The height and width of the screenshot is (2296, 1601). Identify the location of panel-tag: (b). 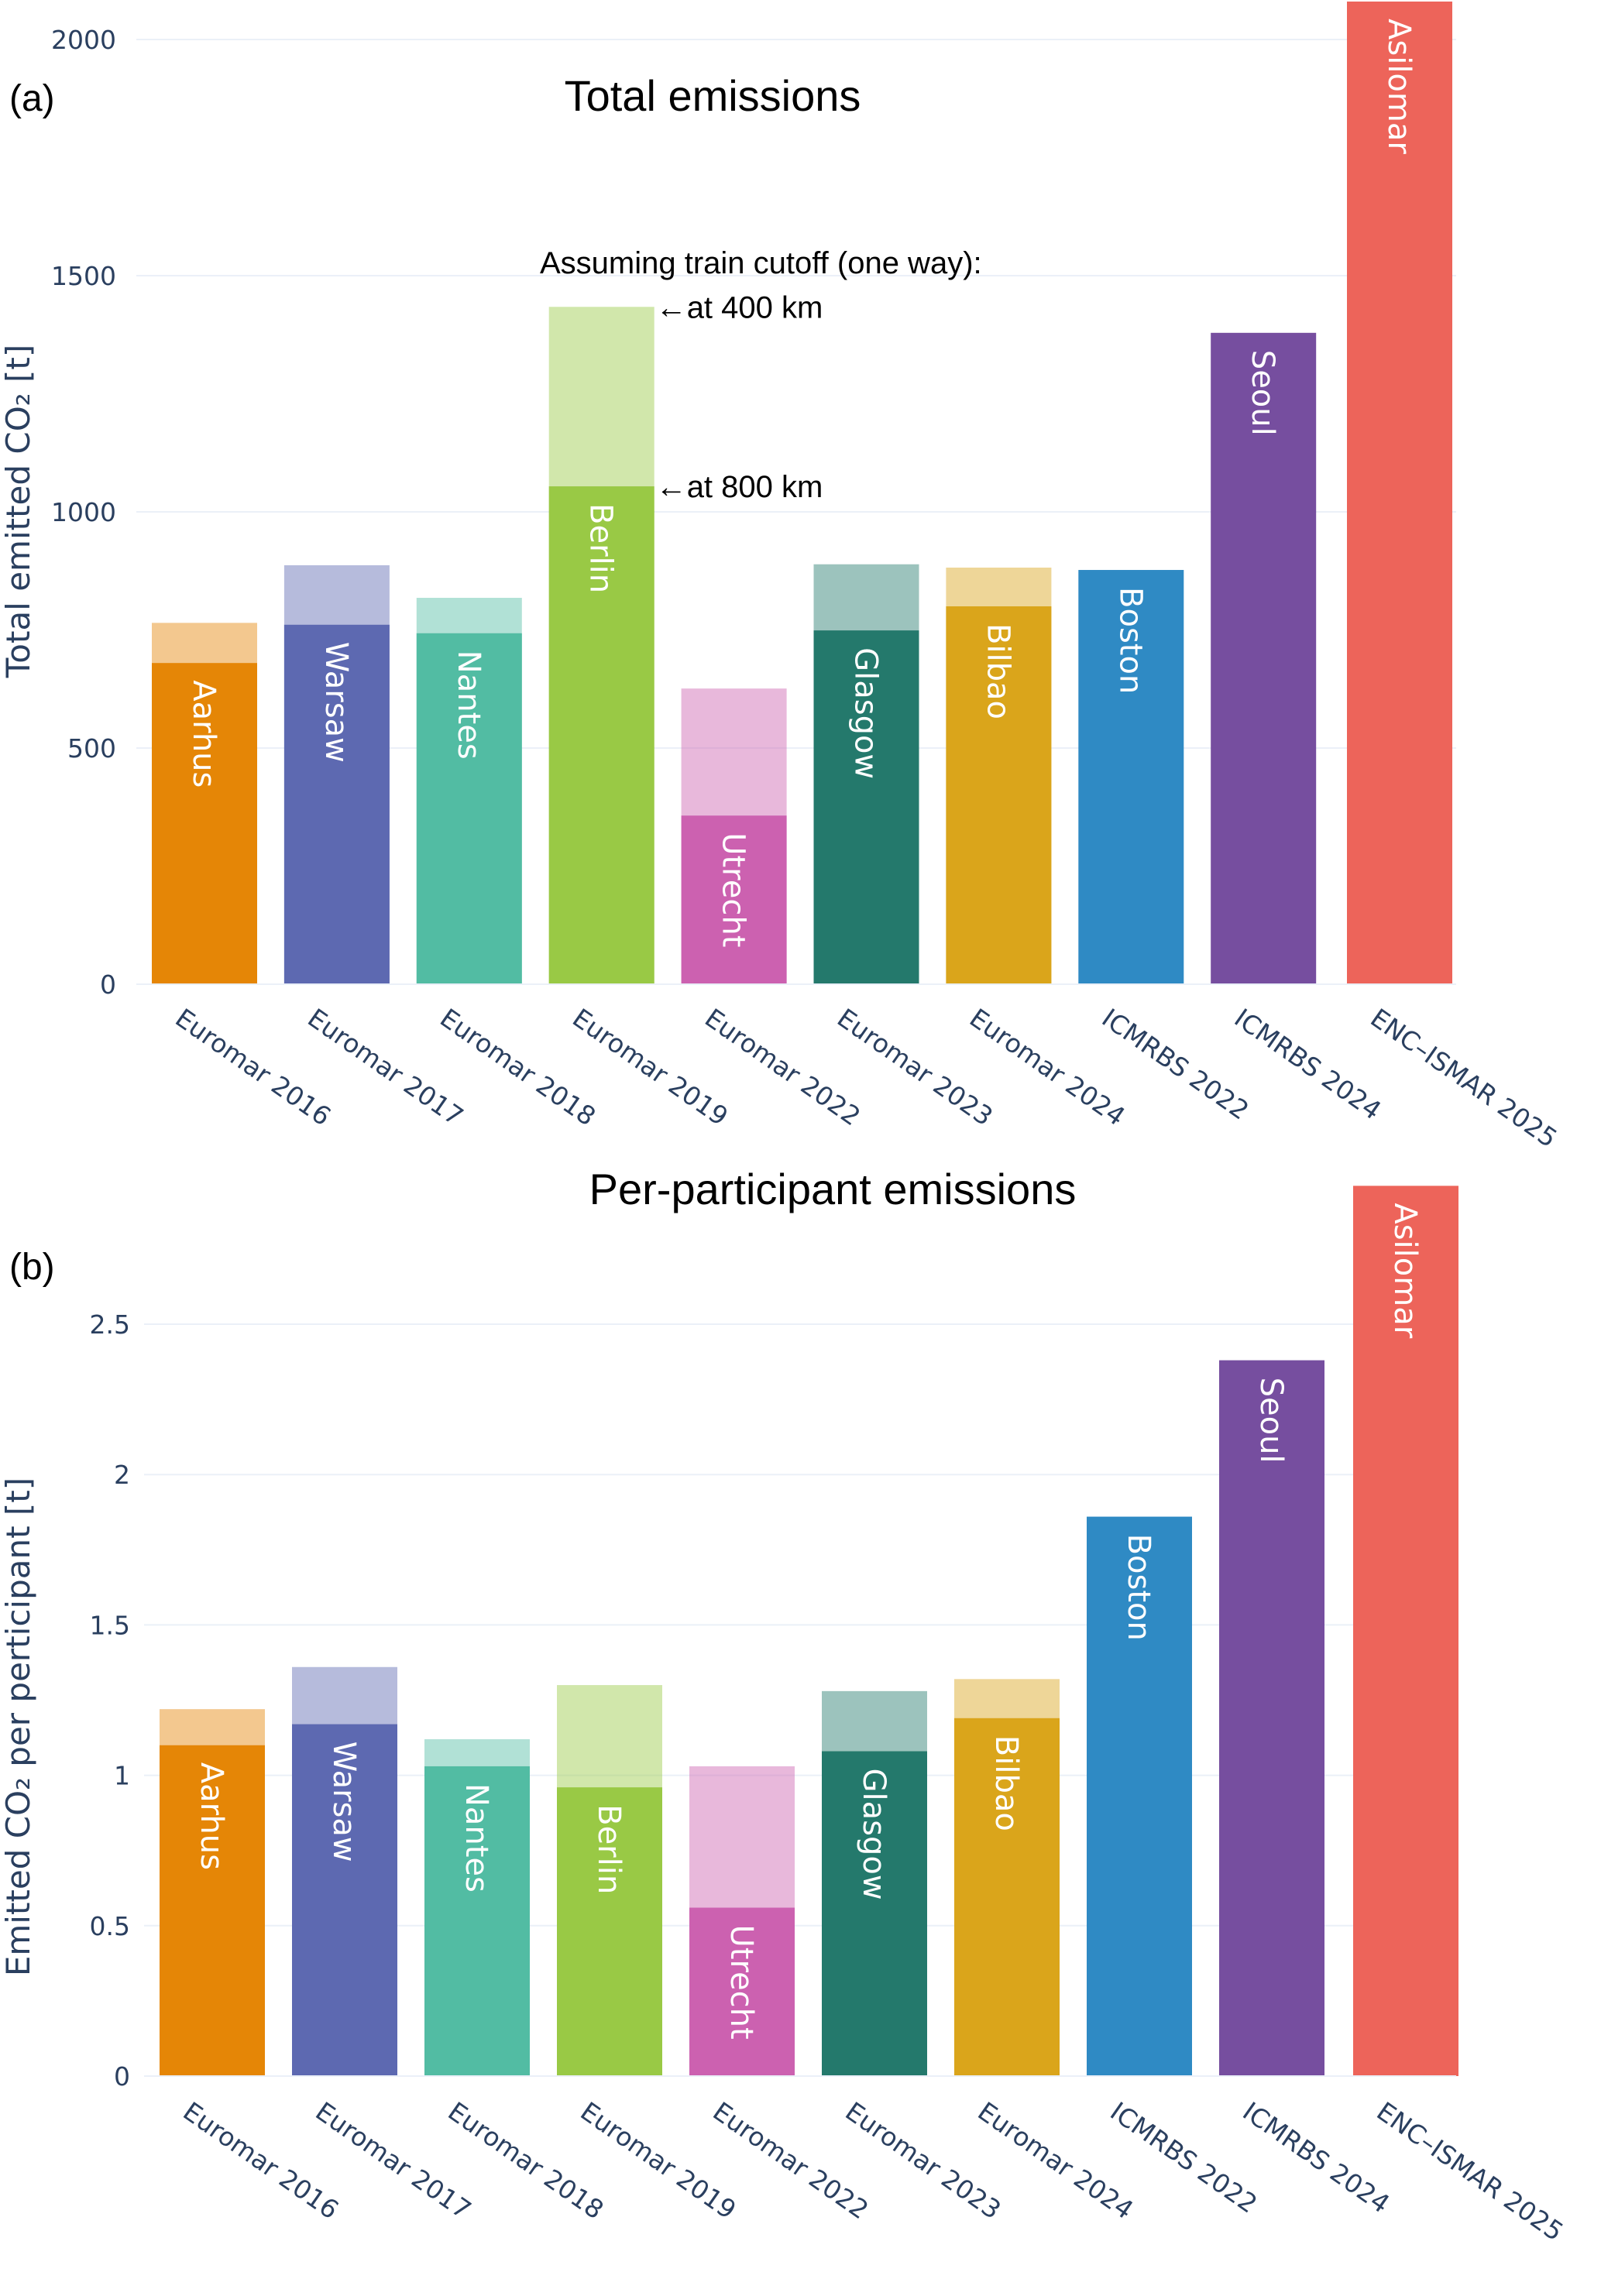
(32, 1267).